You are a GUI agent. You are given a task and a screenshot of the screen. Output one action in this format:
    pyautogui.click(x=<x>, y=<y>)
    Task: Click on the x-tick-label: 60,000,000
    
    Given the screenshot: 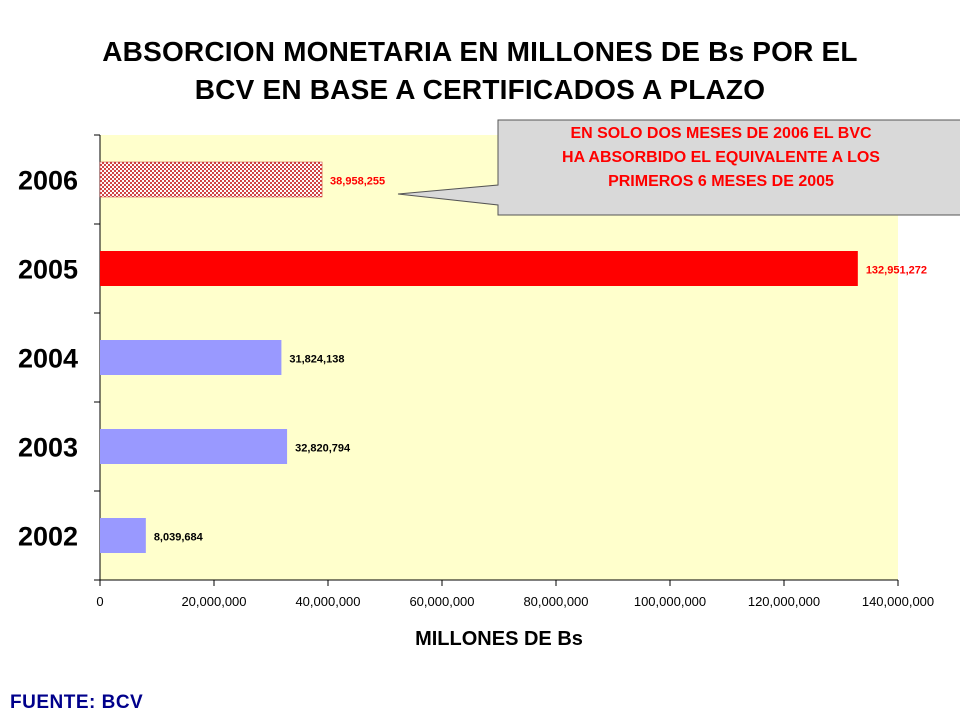 What is the action you would take?
    pyautogui.click(x=441, y=601)
    